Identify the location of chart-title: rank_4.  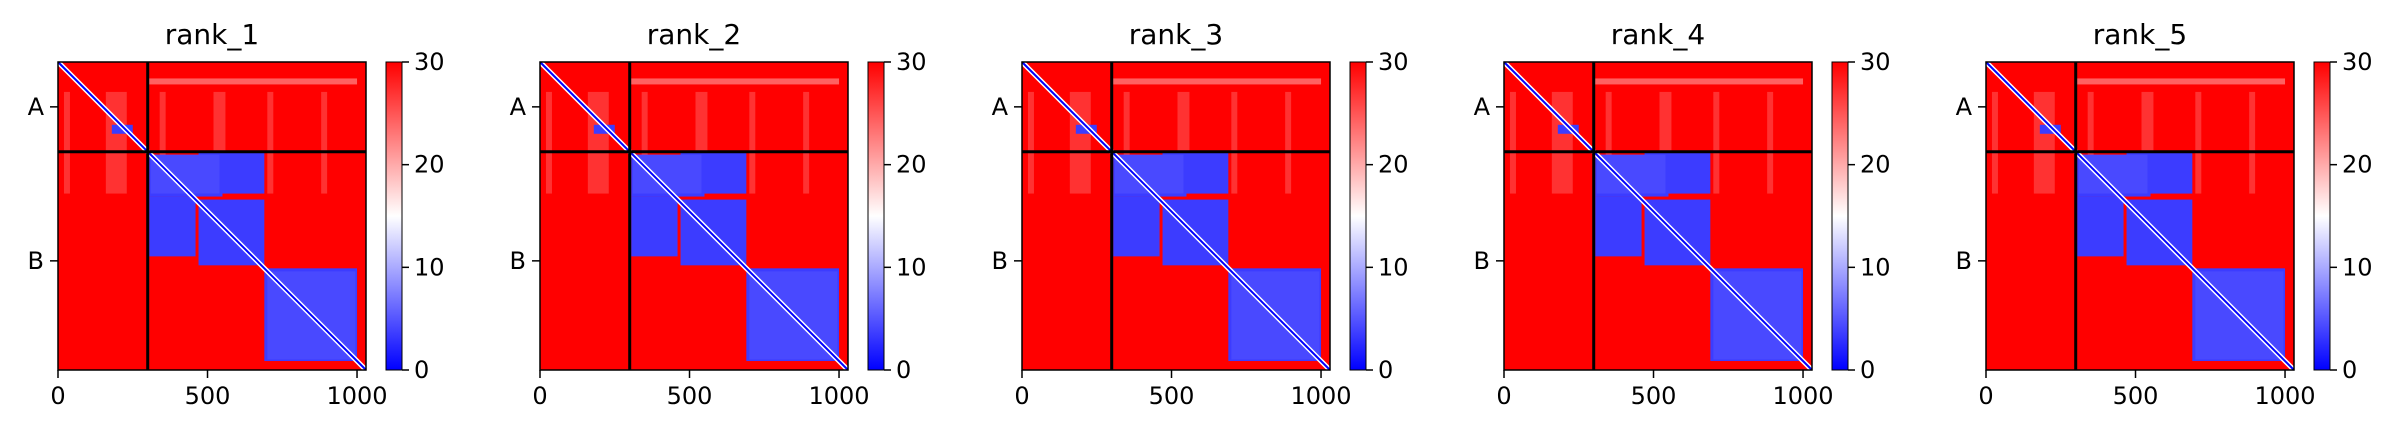
(1658, 34).